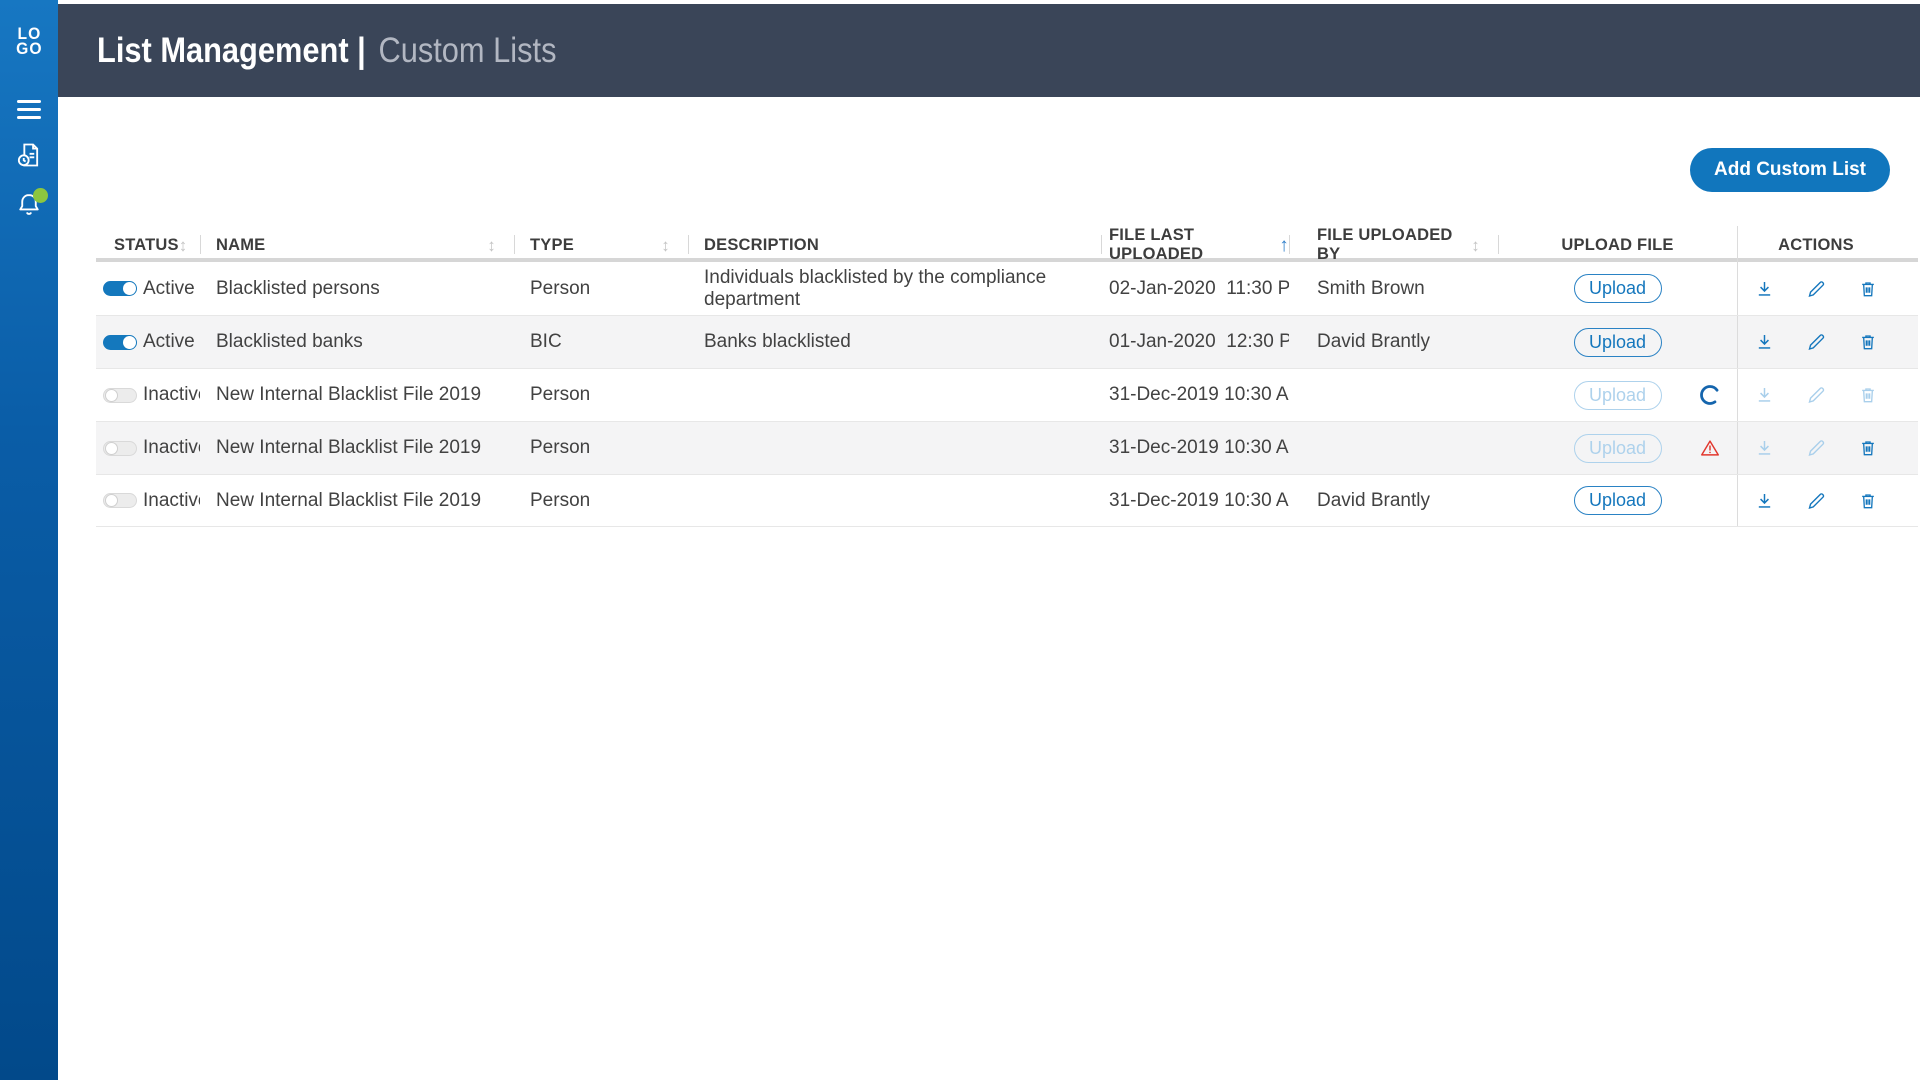 This screenshot has height=1080, width=1920. I want to click on column-header-file-uploaded-by: FILE UPLOADED BY ↕, so click(1393, 245).